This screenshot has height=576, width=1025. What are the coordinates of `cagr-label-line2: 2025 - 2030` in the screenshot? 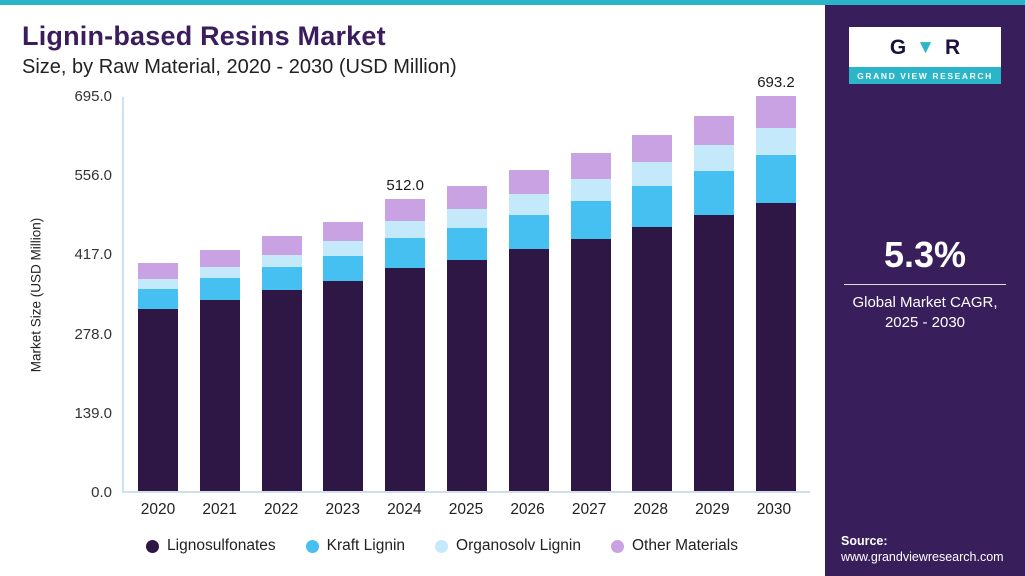 It's located at (925, 323).